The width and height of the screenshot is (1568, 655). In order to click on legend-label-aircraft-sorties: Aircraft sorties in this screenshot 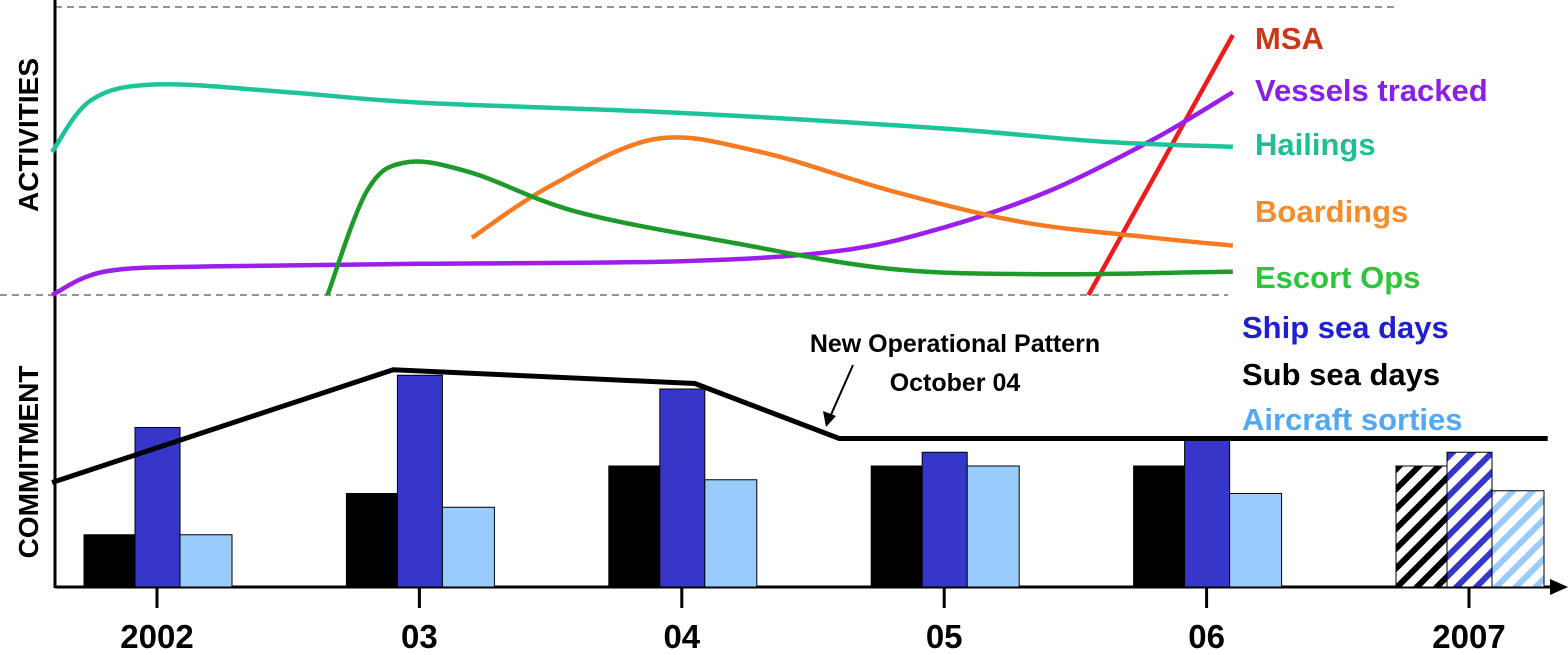, I will do `click(1352, 419)`.